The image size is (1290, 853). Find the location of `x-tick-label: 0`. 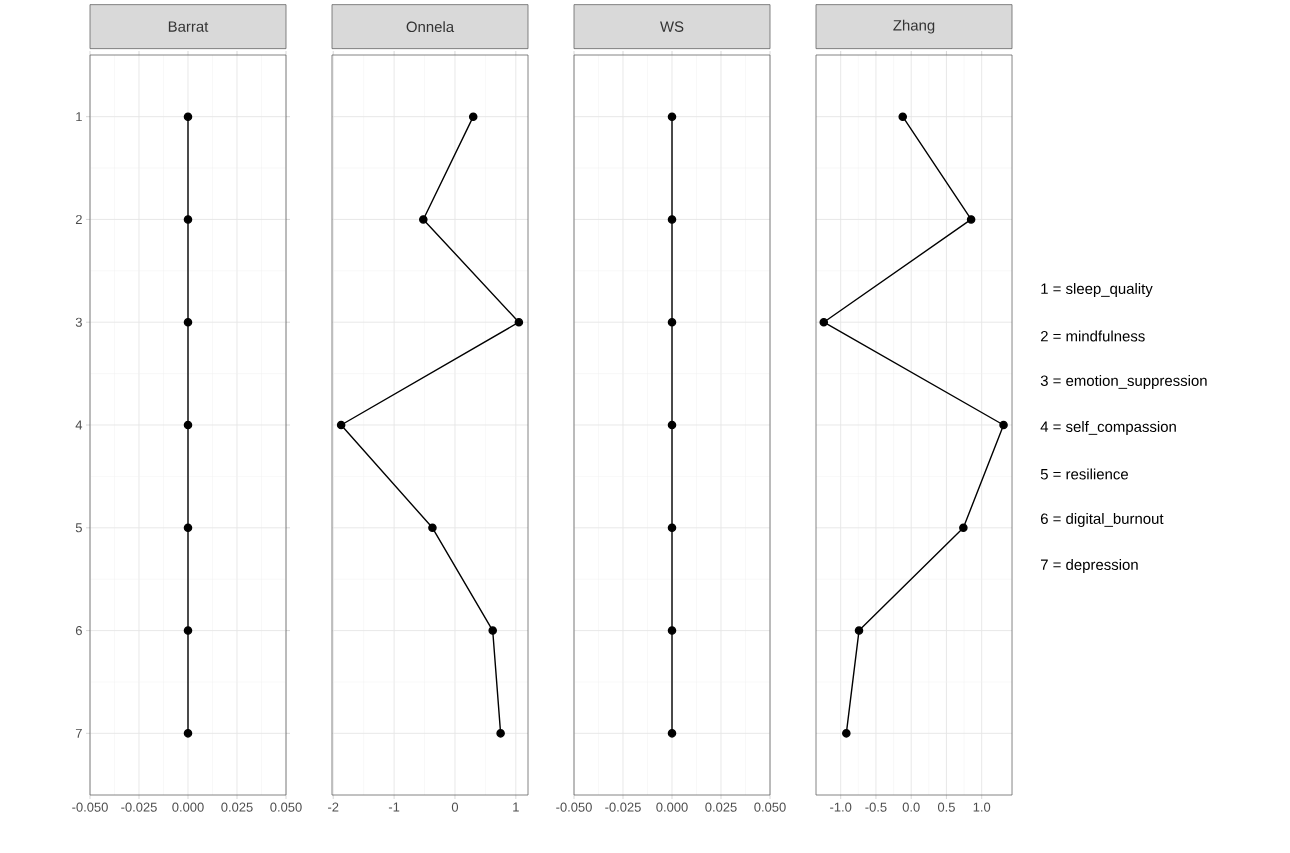

x-tick-label: 0 is located at coordinates (455, 807).